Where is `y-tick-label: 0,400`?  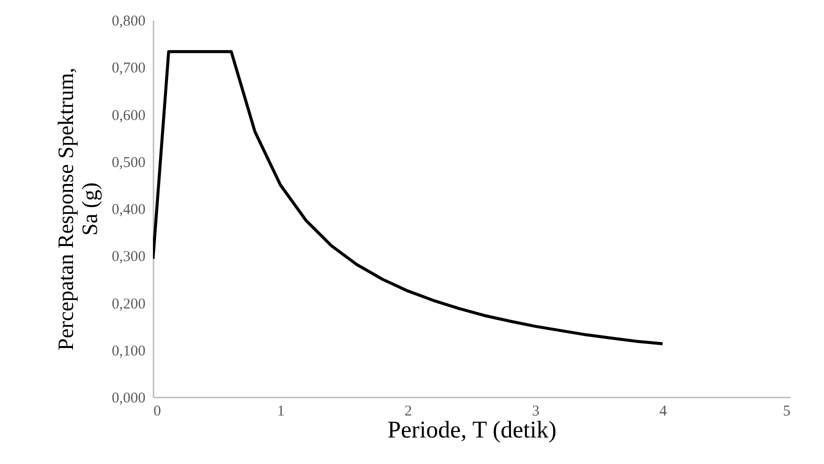 y-tick-label: 0,400 is located at coordinates (129, 210).